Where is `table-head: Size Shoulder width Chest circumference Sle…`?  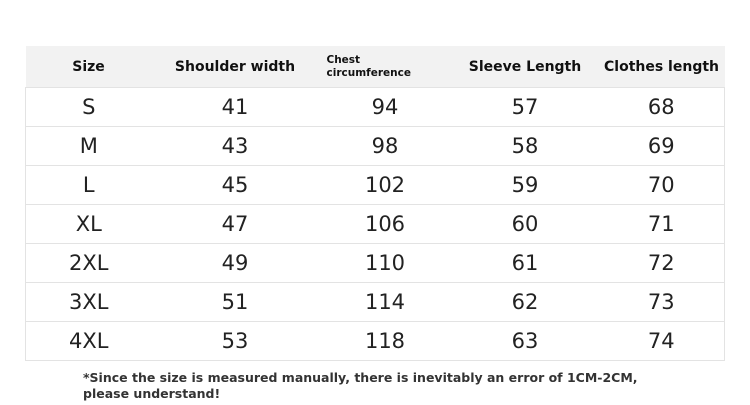 table-head: Size Shoulder width Chest circumference Sle… is located at coordinates (375, 67).